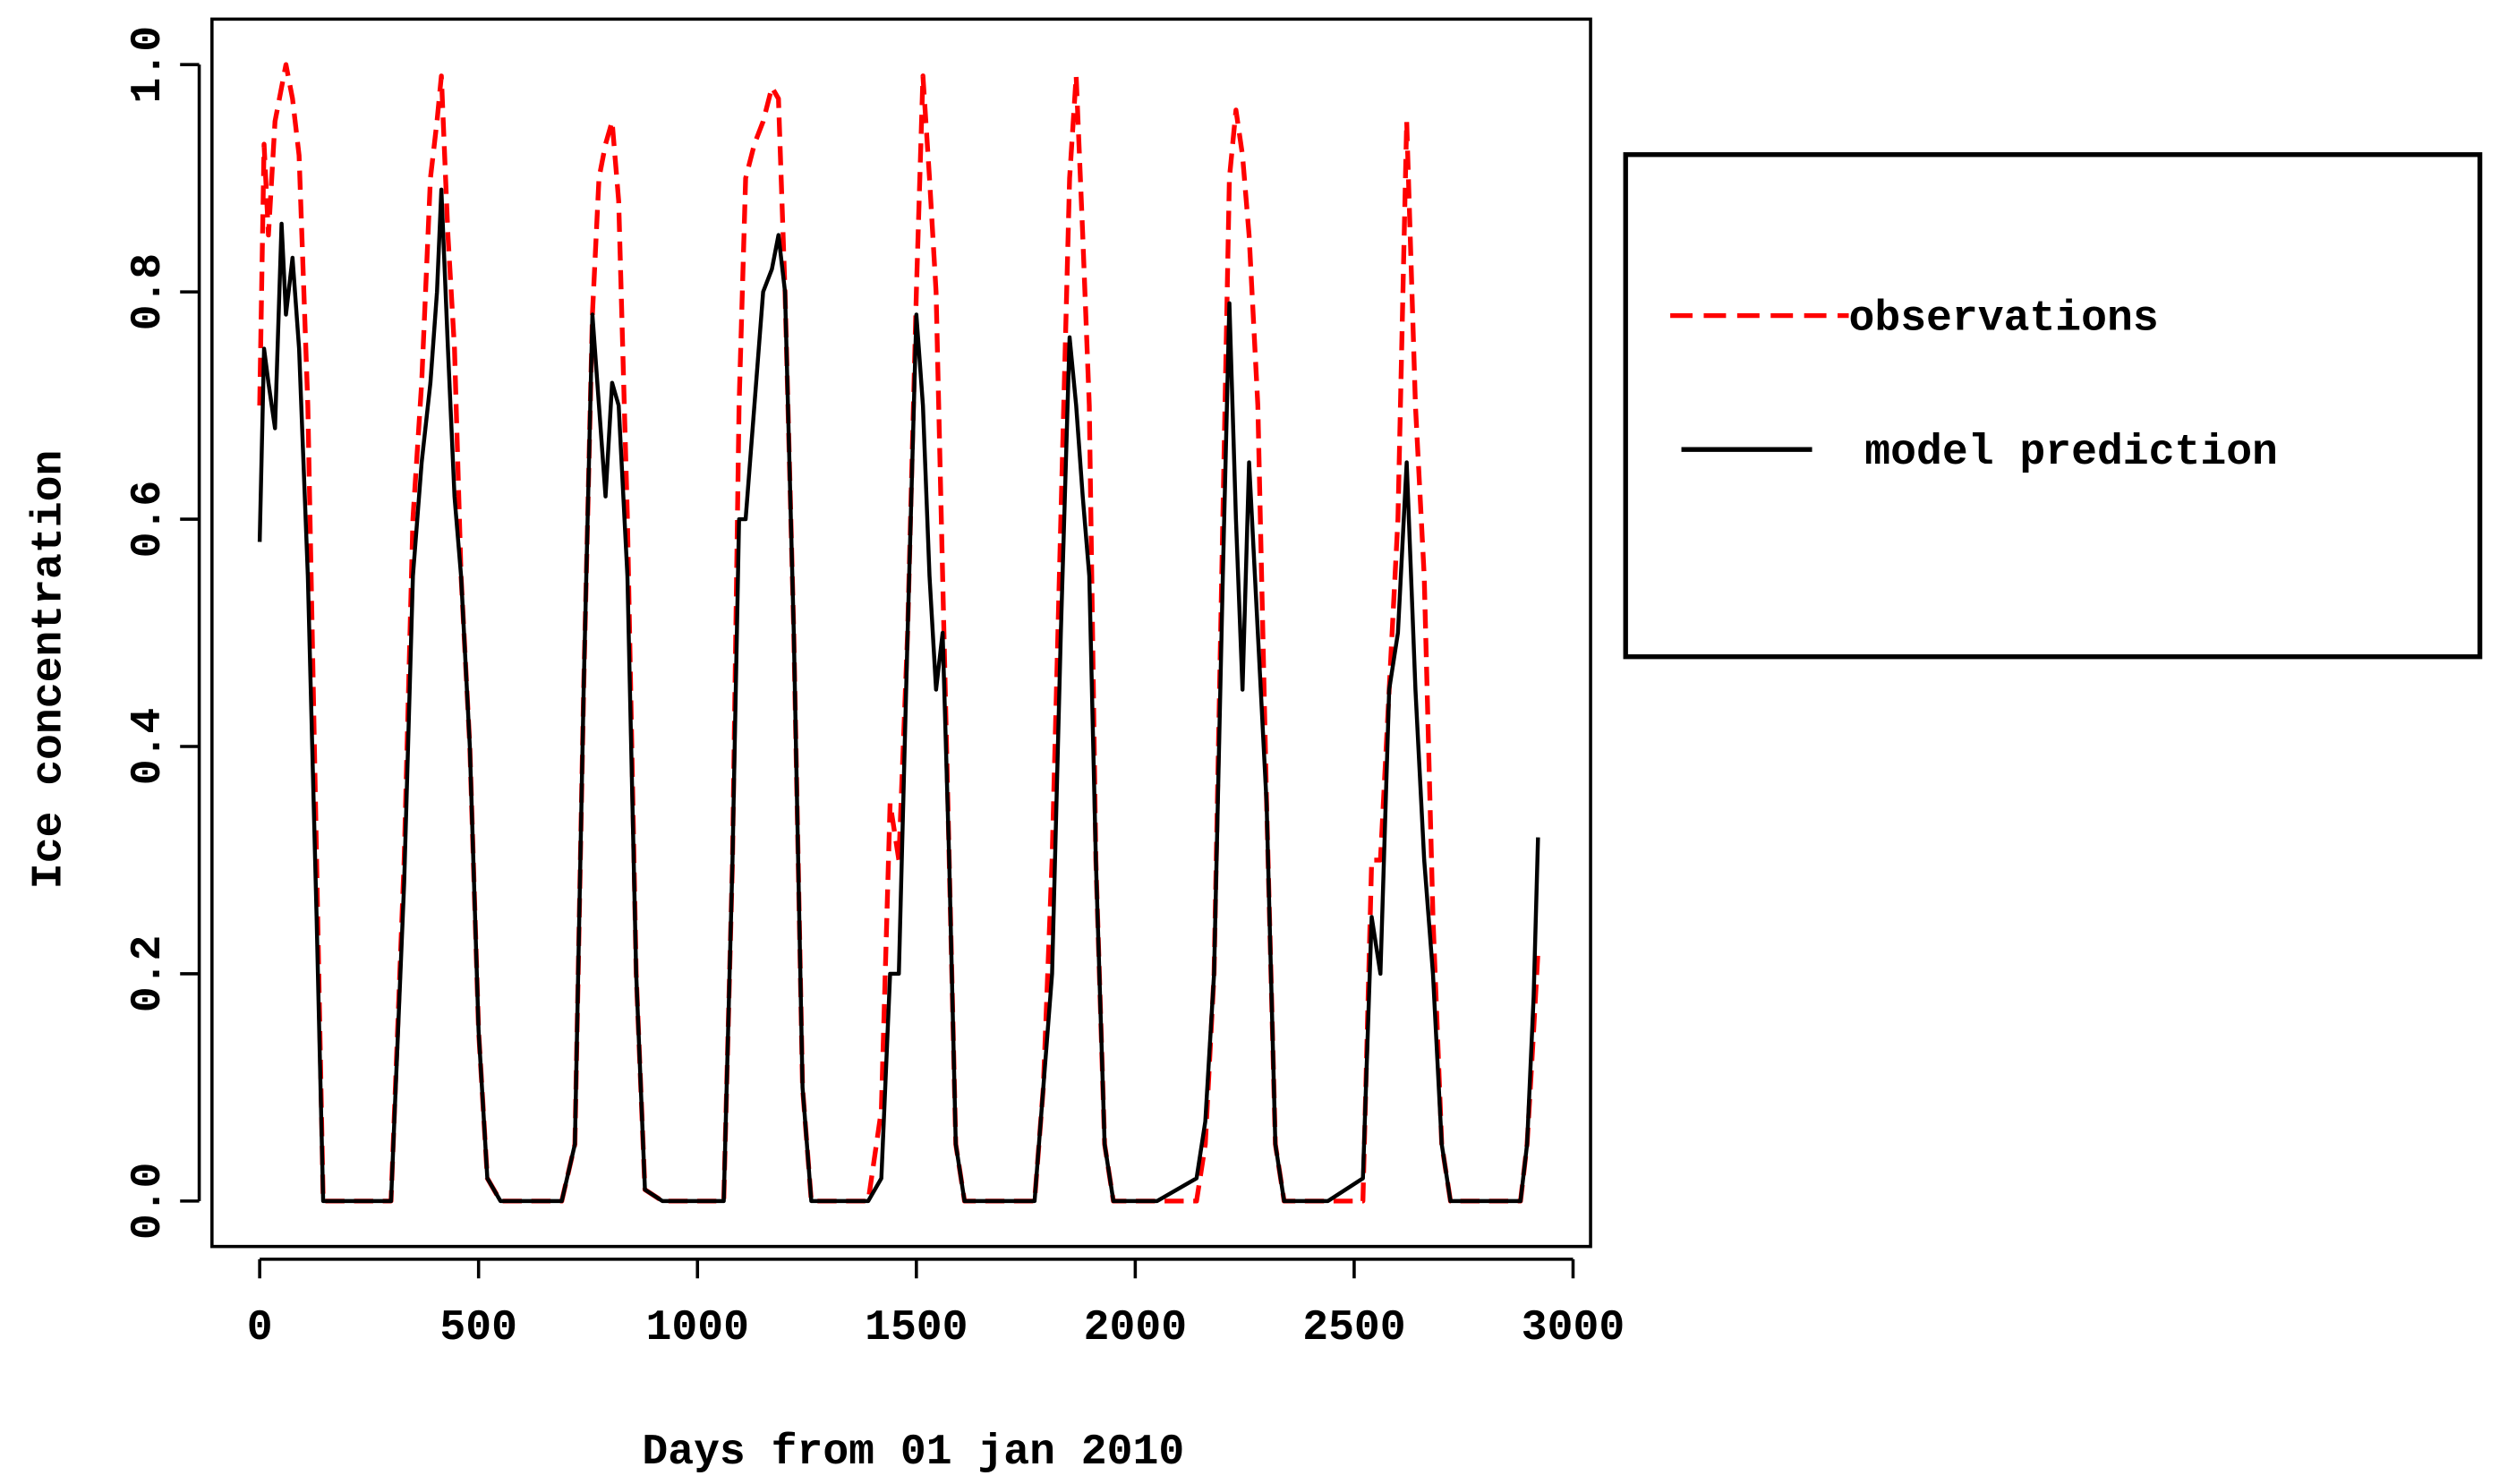 The height and width of the screenshot is (1484, 2499). Describe the element at coordinates (148, 65) in the screenshot. I see `y-tick-label: 1.0` at that location.